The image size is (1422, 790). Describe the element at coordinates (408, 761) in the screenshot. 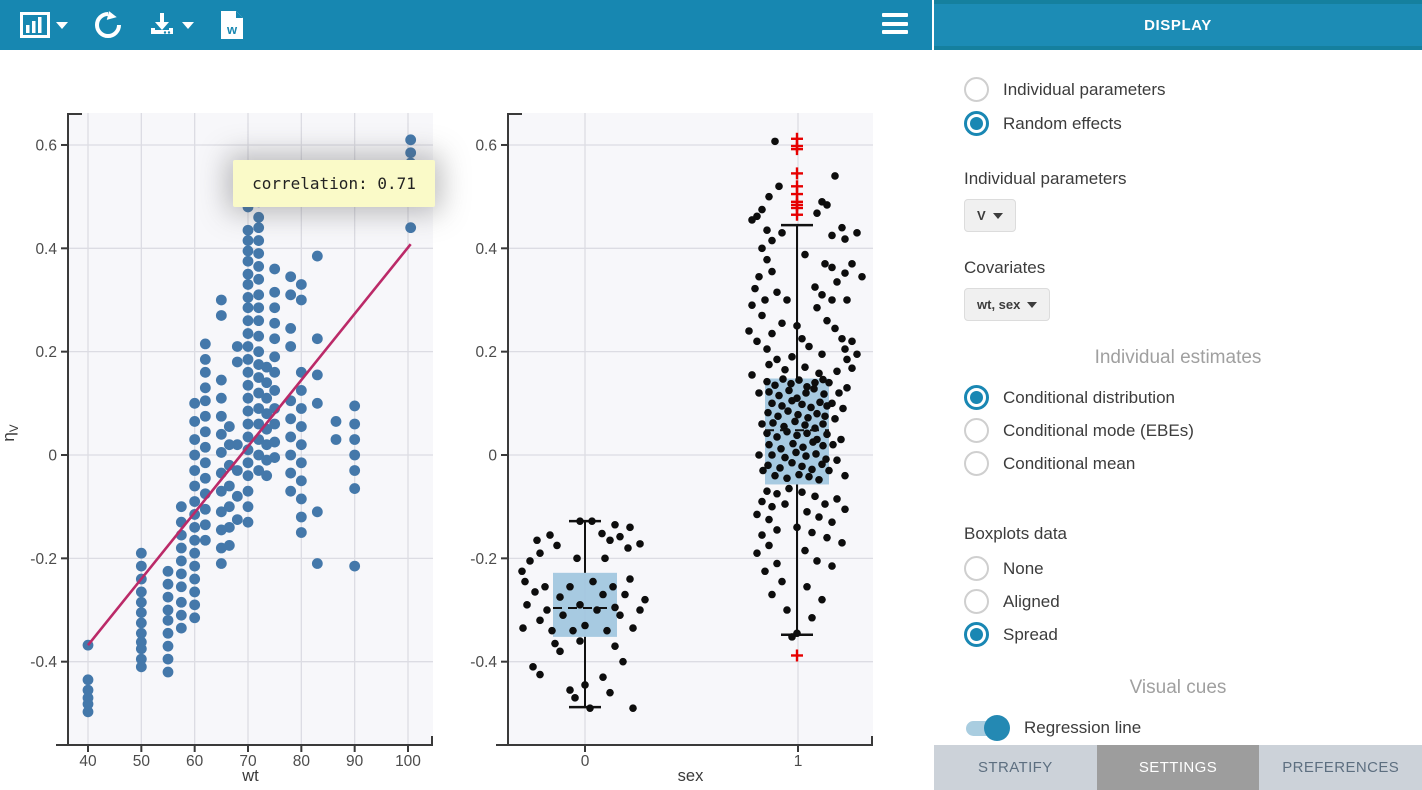

I see `svg-text: 100` at that location.